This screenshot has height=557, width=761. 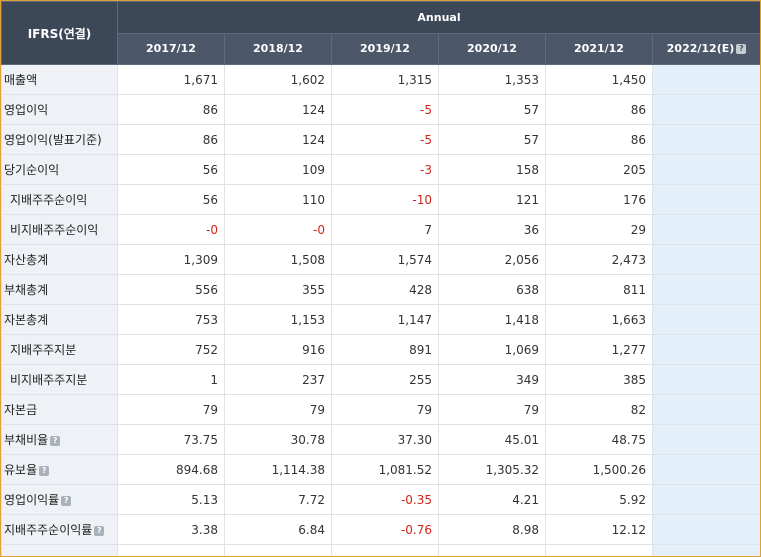 I want to click on value-cell: 811, so click(x=599, y=289).